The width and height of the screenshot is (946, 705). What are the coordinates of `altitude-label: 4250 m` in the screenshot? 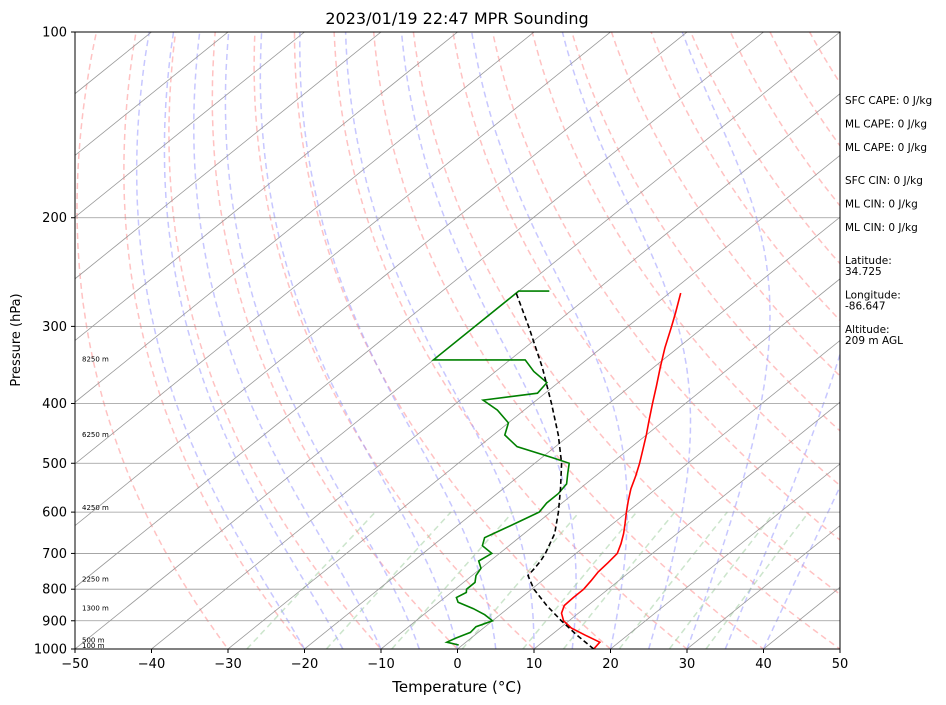 It's located at (95, 508).